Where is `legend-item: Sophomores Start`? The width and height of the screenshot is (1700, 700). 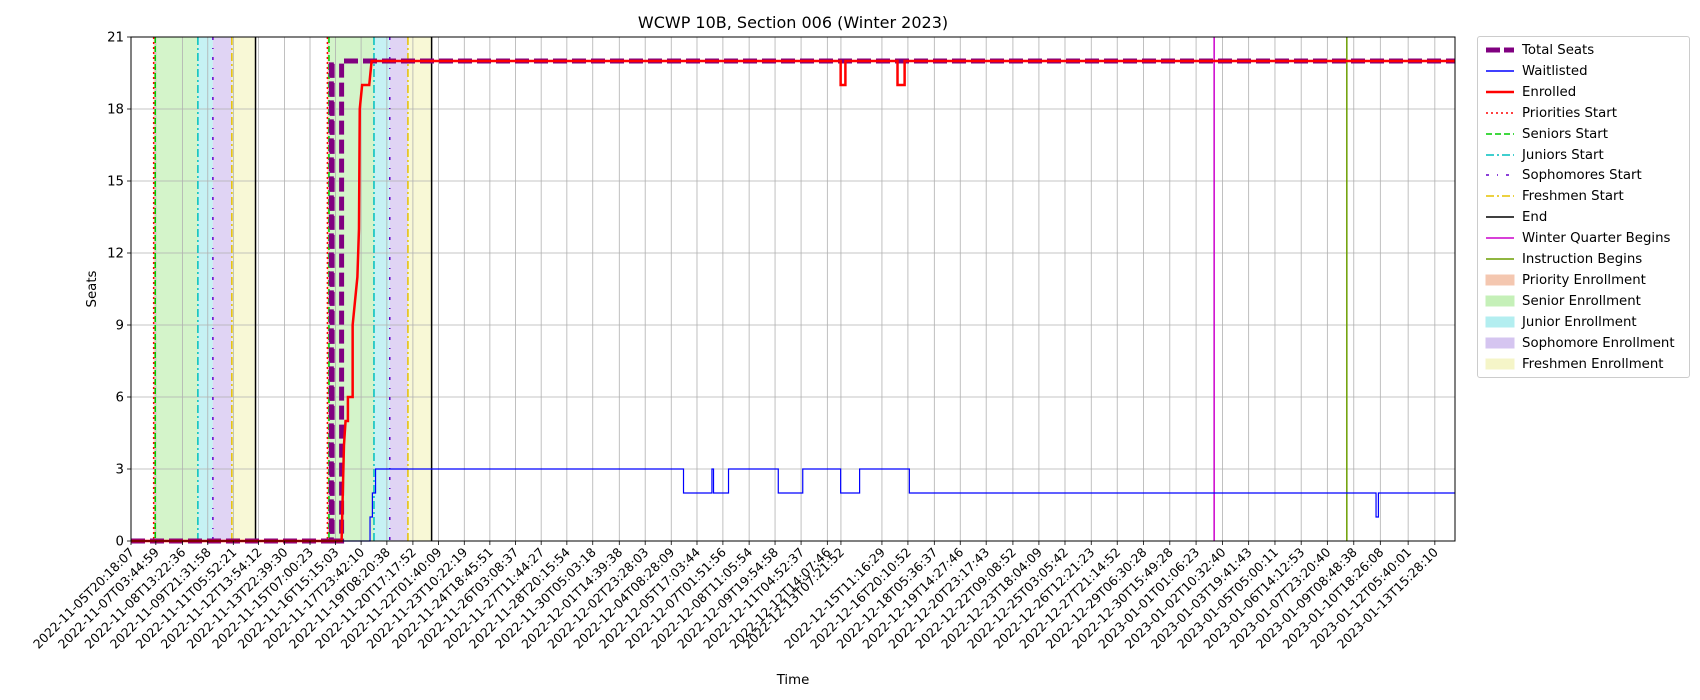
legend-item: Sophomores Start is located at coordinates (1583, 176).